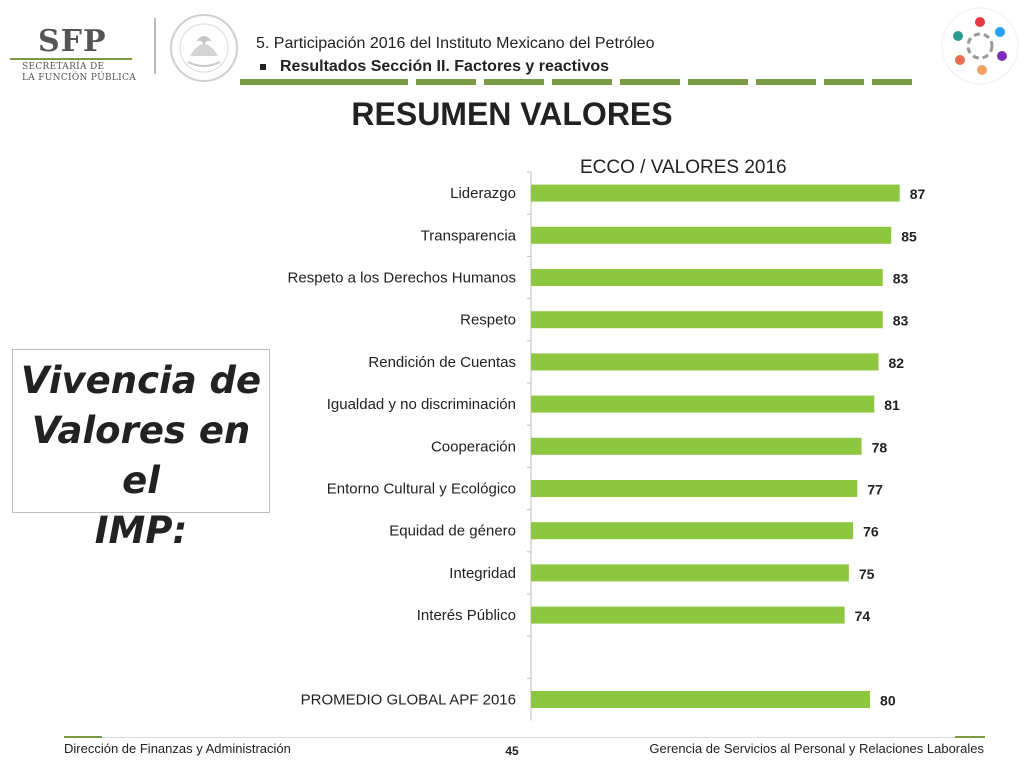 The height and width of the screenshot is (768, 1024). I want to click on footer-accent-left, so click(83, 737).